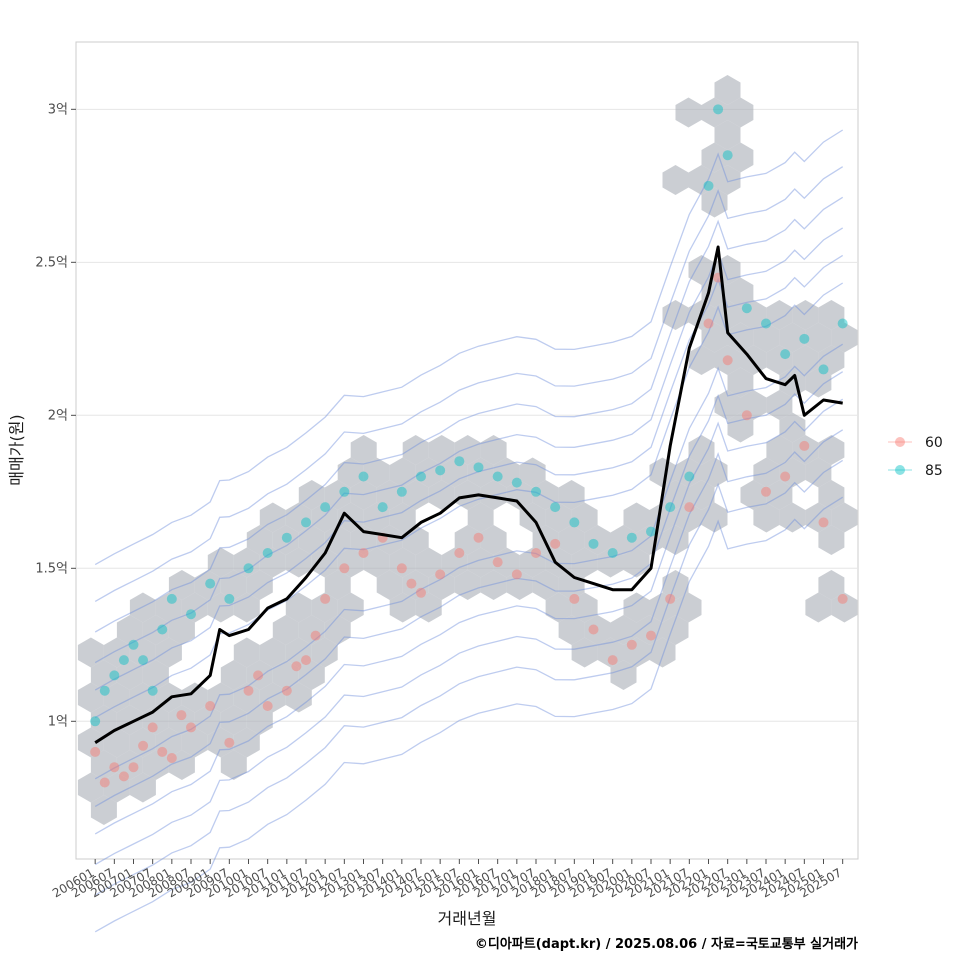 The image size is (960, 960). Describe the element at coordinates (51, 568) in the screenshot. I see `y-tick-label: 1.5억` at that location.